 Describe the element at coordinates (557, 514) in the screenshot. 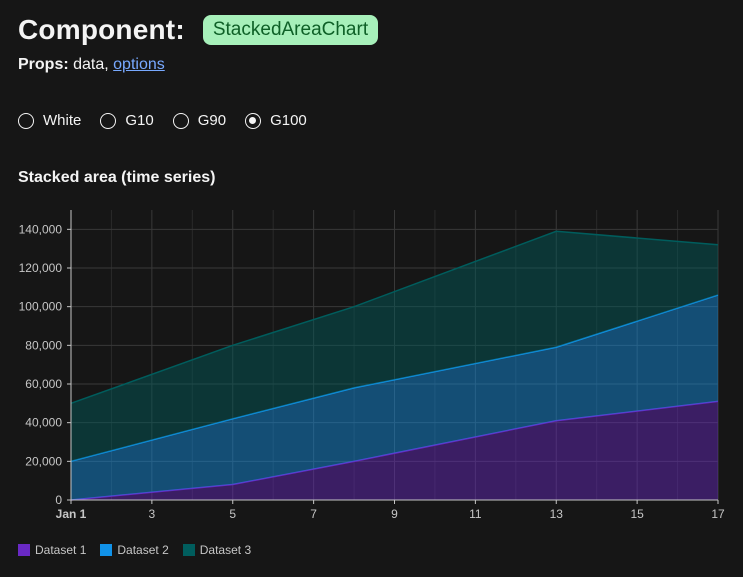

I see `x-tick-label: 13` at that location.